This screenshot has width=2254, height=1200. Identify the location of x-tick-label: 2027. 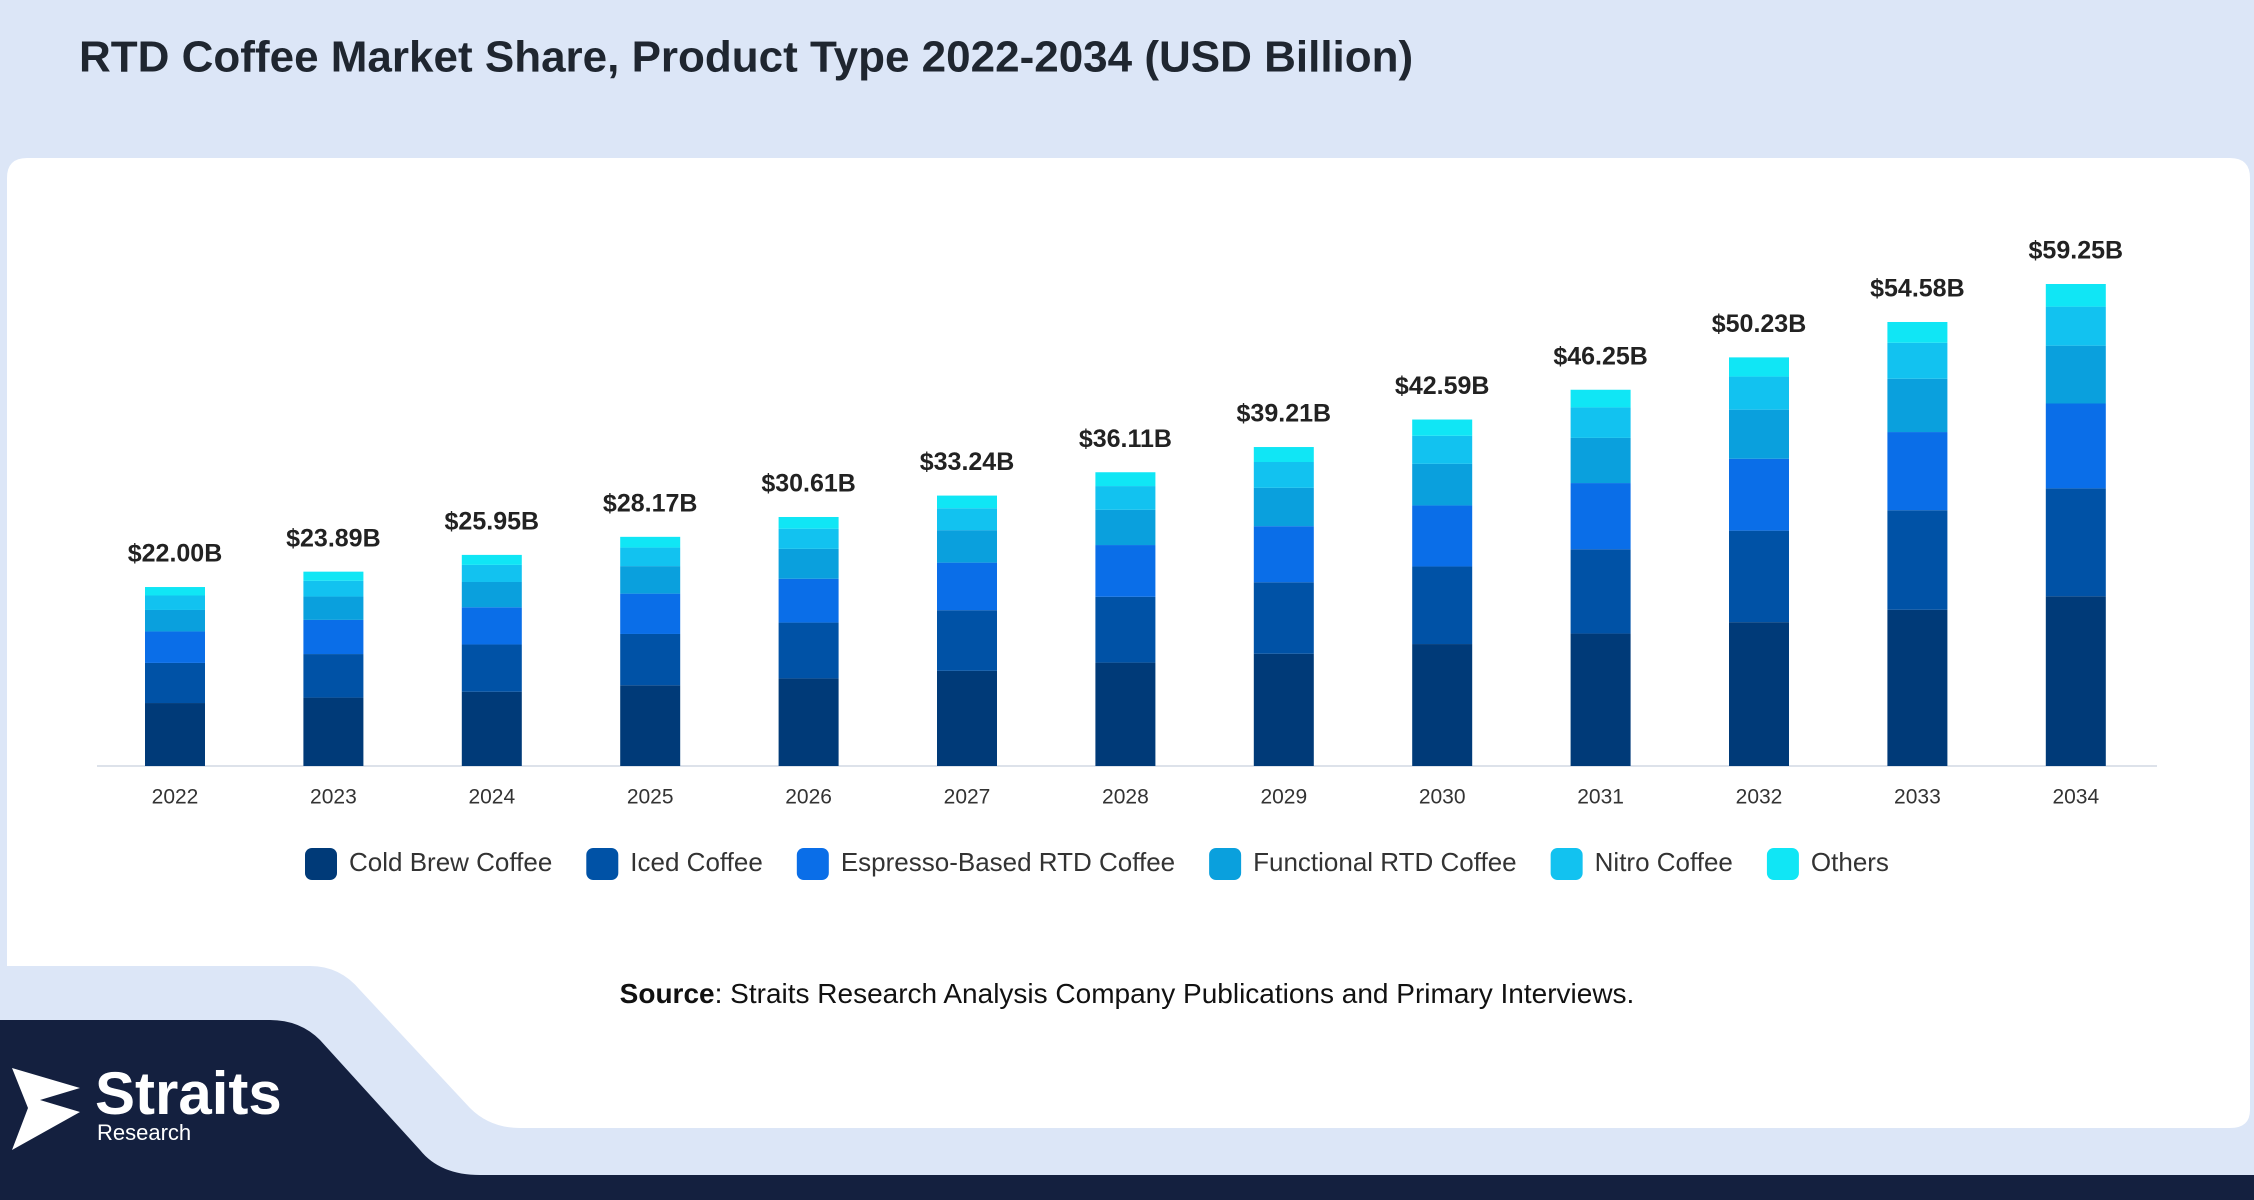
(967, 797).